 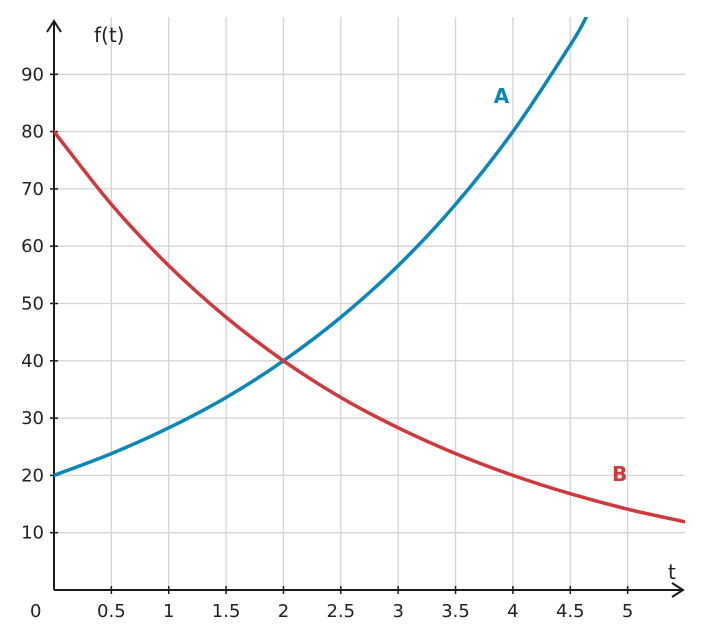 What do you see at coordinates (672, 572) in the screenshot?
I see `x-axis-title: t` at bounding box center [672, 572].